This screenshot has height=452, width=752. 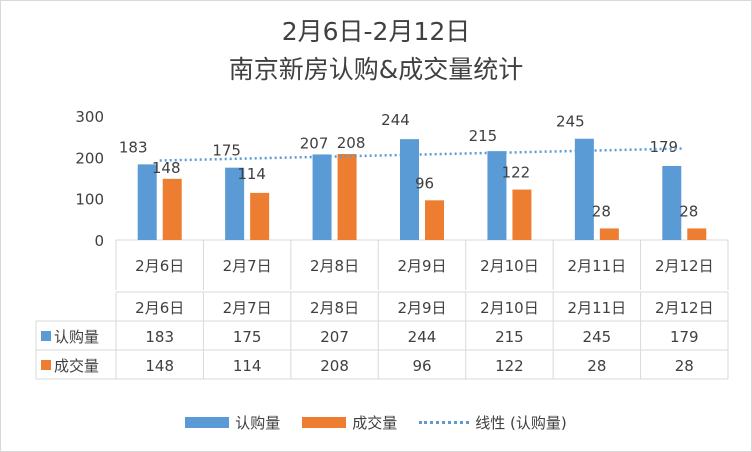 What do you see at coordinates (395, 120) in the screenshot?
I see `data-label-1-3: 244` at bounding box center [395, 120].